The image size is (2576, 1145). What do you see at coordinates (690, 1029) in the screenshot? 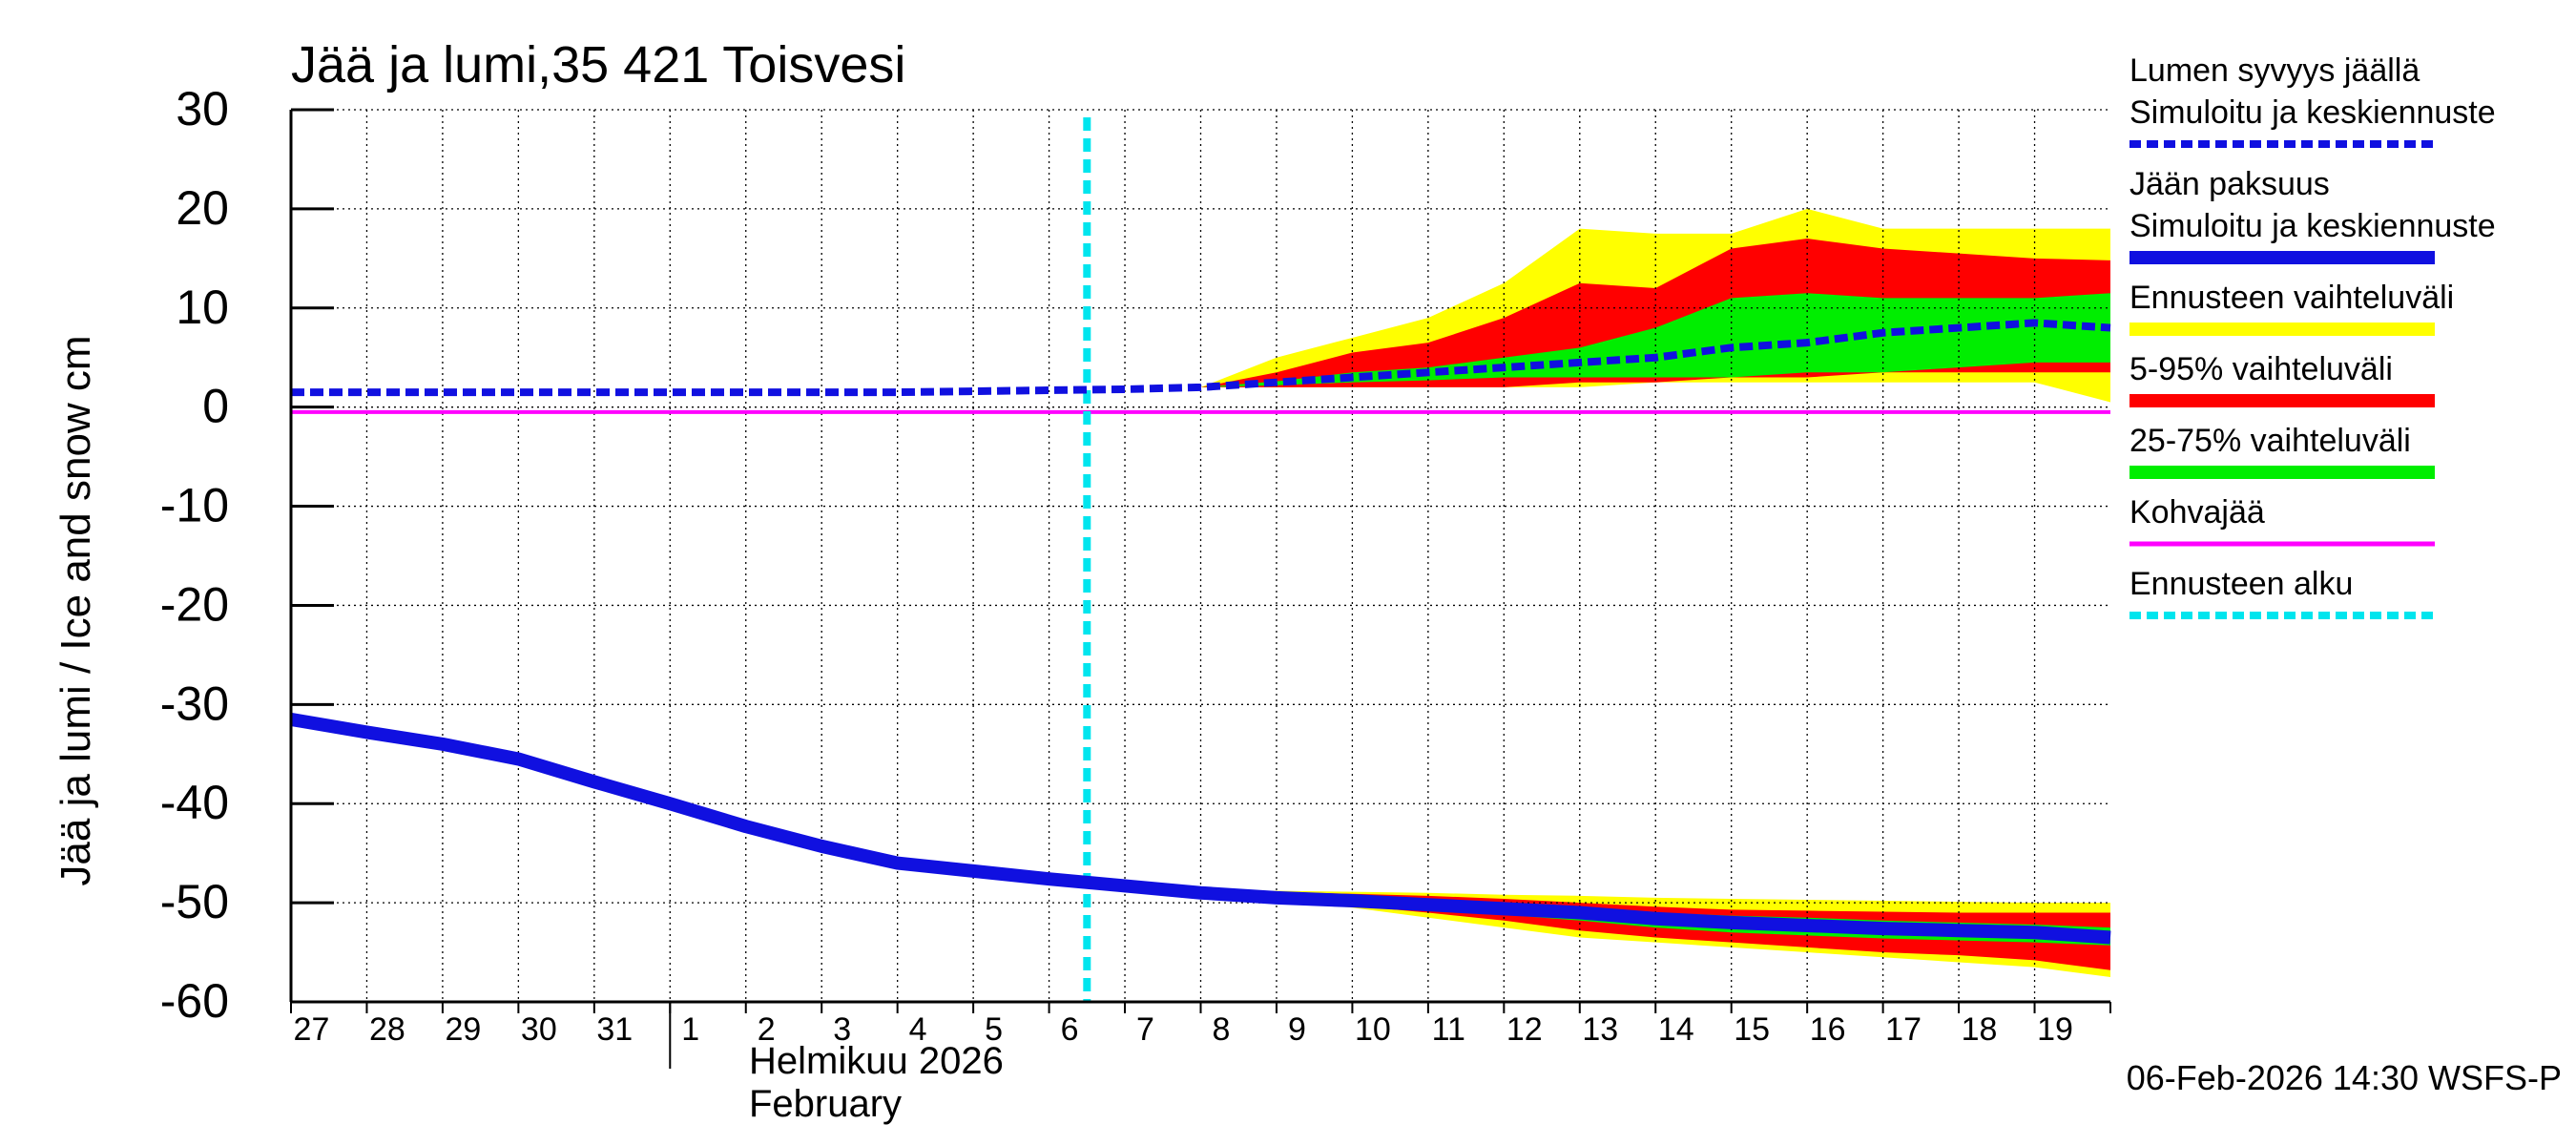
I see `x-tick-label: 1` at bounding box center [690, 1029].